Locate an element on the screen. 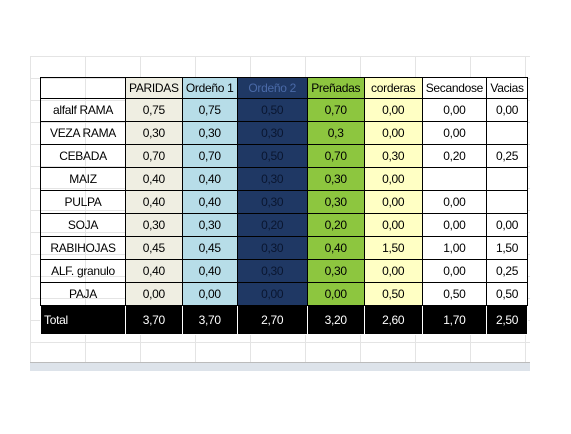 This screenshot has width=571, height=434. cell: RABIHOJAS is located at coordinates (83, 248).